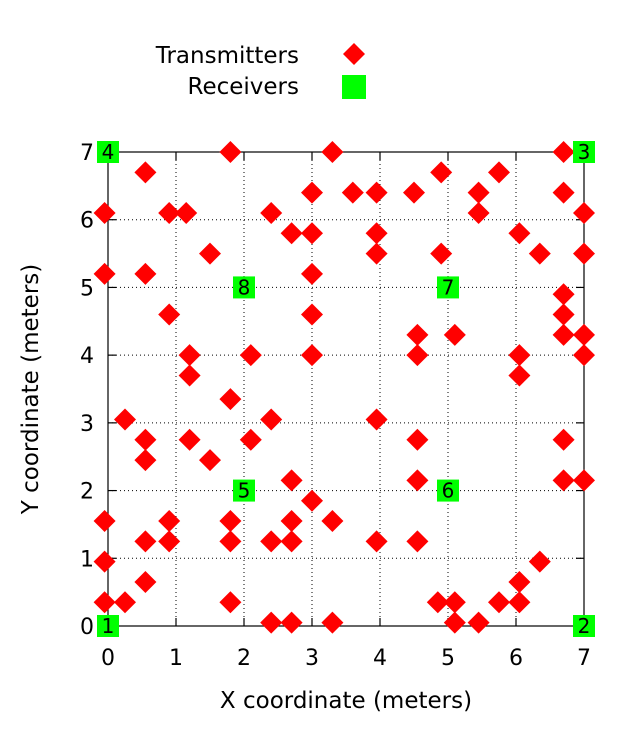  What do you see at coordinates (354, 87) in the screenshot?
I see `legend-marker-receivers` at bounding box center [354, 87].